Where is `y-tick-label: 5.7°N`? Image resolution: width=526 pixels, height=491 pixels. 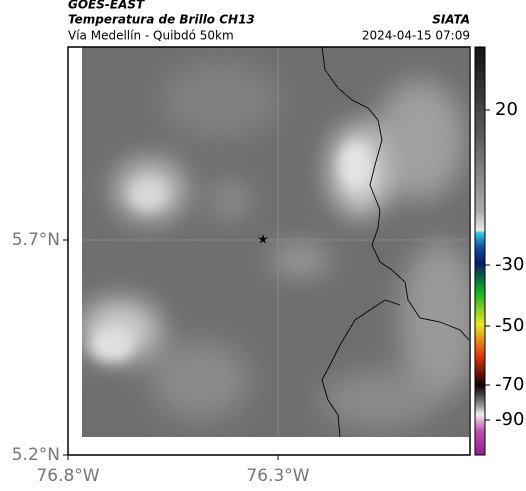
y-tick-label: 5.7°N is located at coordinates (36, 240).